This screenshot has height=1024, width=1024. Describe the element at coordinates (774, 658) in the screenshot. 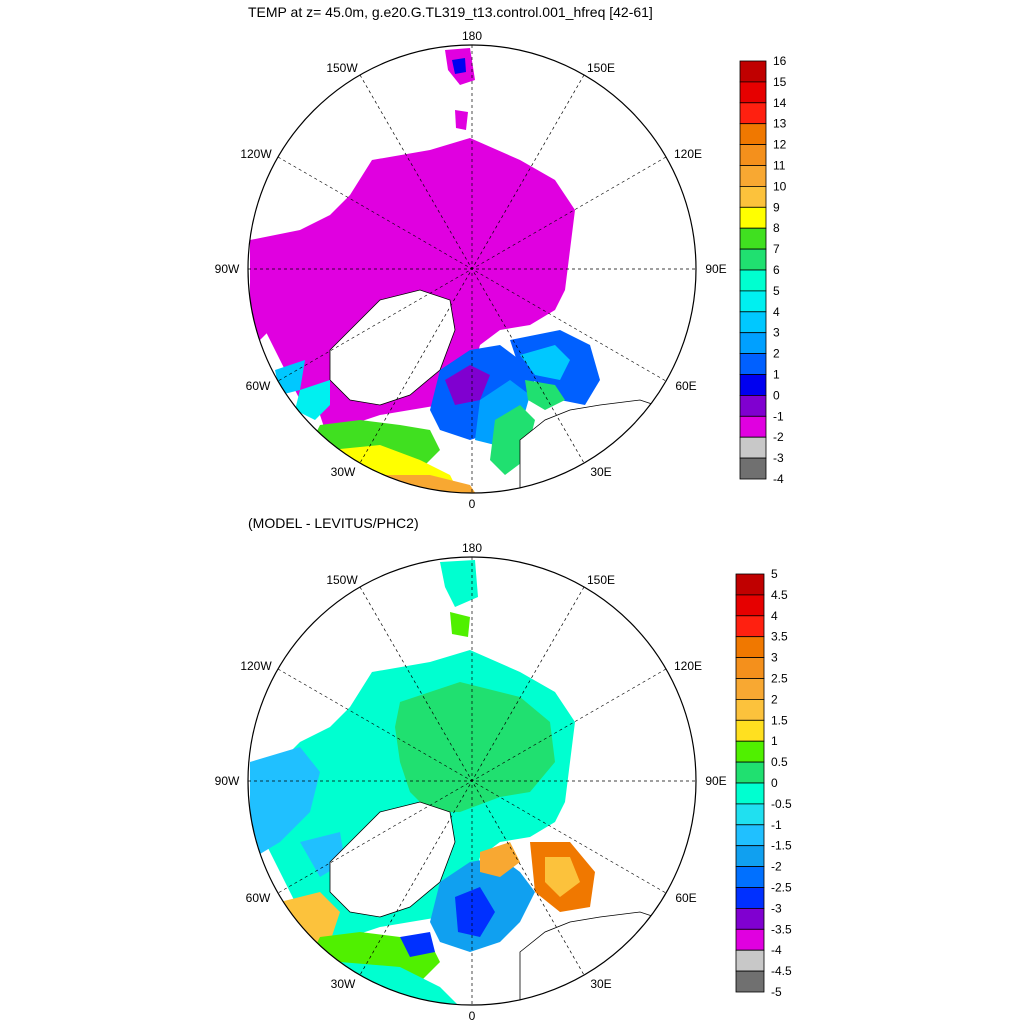

I see `bottom-colorbar-label: 3` at that location.